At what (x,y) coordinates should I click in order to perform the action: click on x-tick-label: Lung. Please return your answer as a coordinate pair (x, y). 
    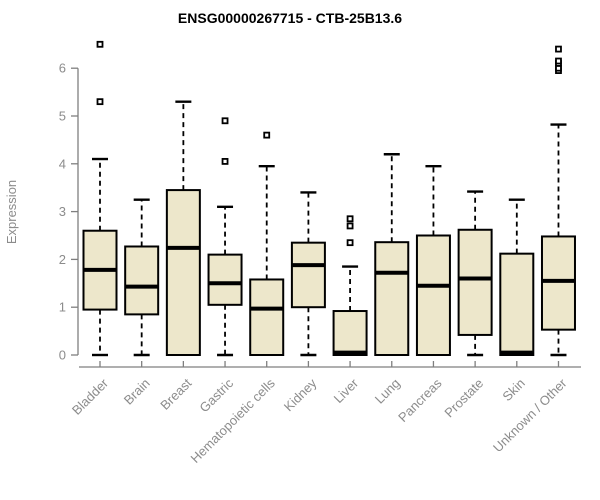
    Looking at the image, I should click on (387, 391).